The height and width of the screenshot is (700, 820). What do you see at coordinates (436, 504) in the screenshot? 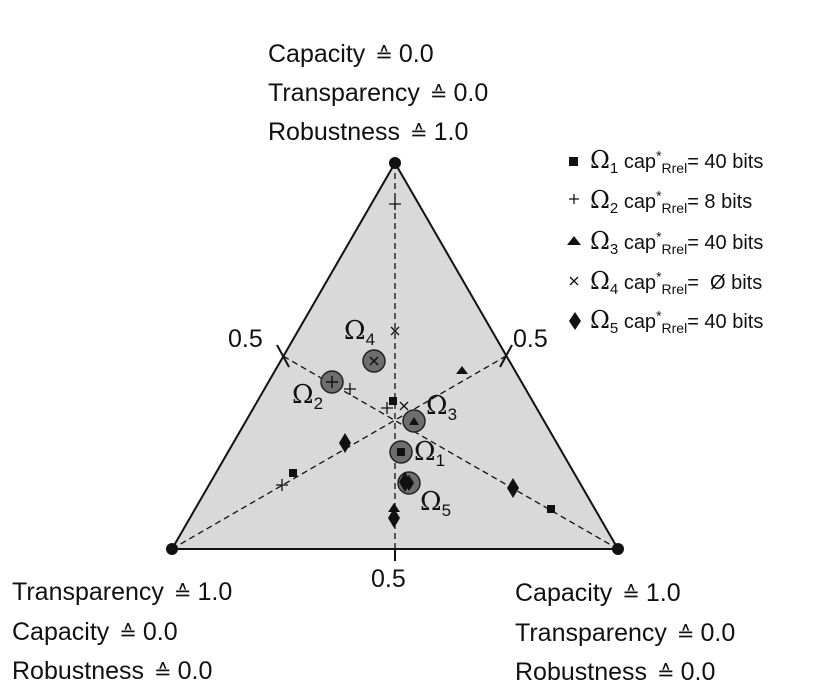
I see `mean-label-omega5: Ω5` at bounding box center [436, 504].